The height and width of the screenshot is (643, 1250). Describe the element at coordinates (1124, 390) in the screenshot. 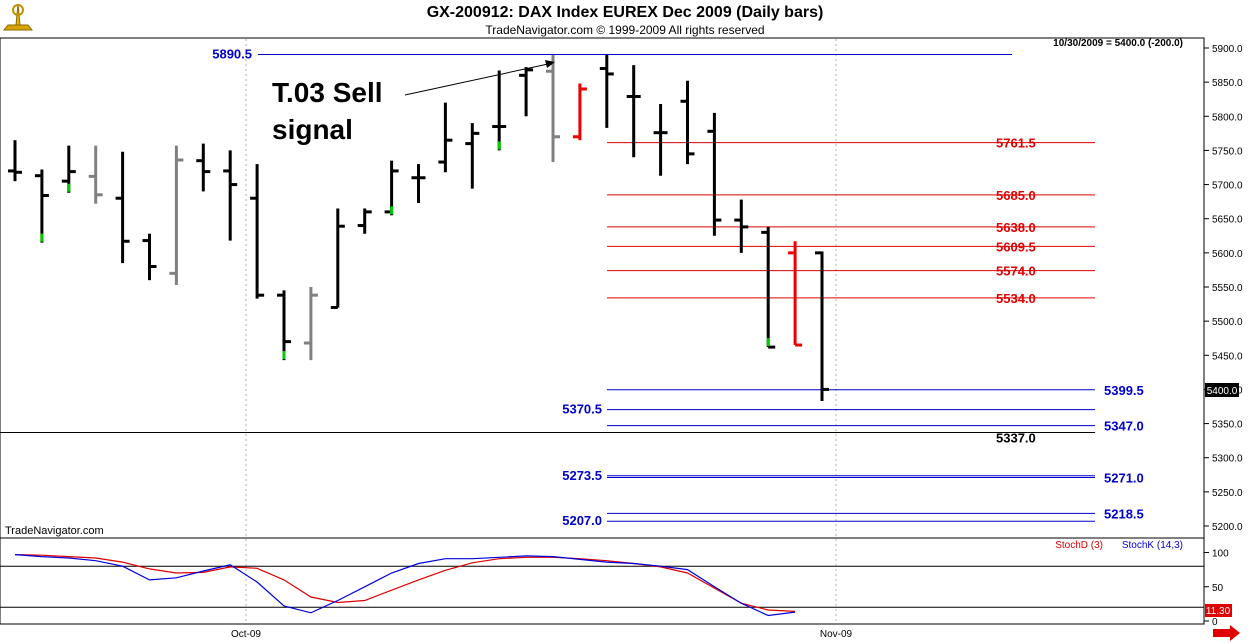

I see `level-label: 5399.5` at that location.